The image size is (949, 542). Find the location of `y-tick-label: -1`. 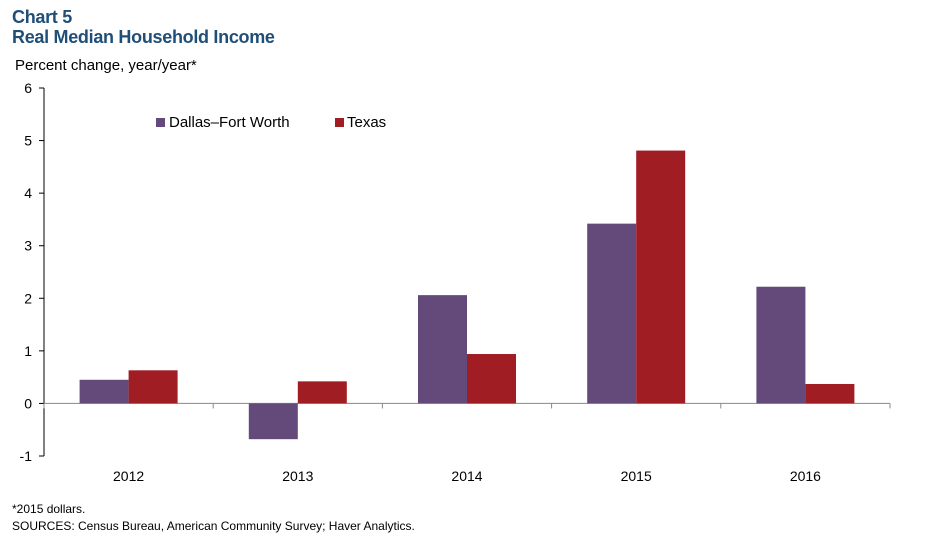

y-tick-label: -1 is located at coordinates (26, 456).